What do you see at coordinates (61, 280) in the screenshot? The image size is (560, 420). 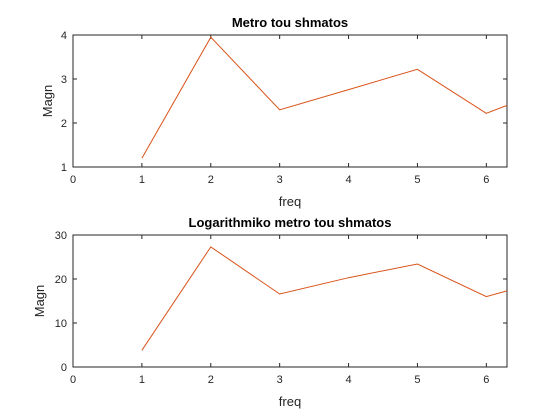 I see `y-tick-label: 20` at bounding box center [61, 280].